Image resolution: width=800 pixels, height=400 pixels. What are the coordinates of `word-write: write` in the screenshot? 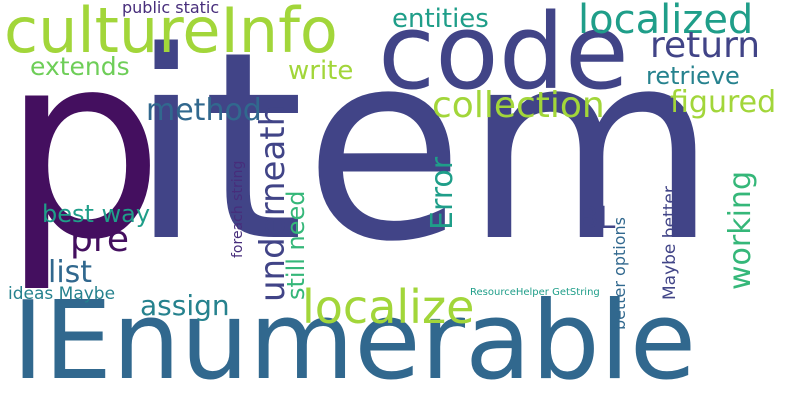 It's located at (321, 71).